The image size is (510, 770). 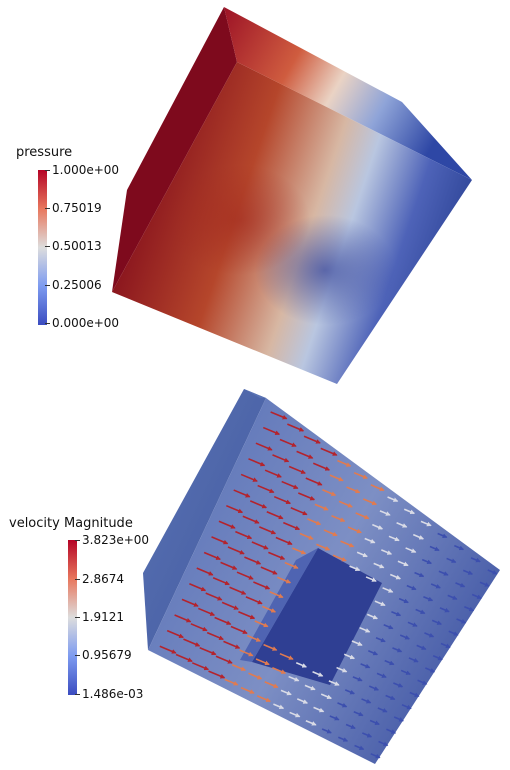 What do you see at coordinates (99, 617) in the screenshot?
I see `velocity-colorbar-tick: 1.9121` at bounding box center [99, 617].